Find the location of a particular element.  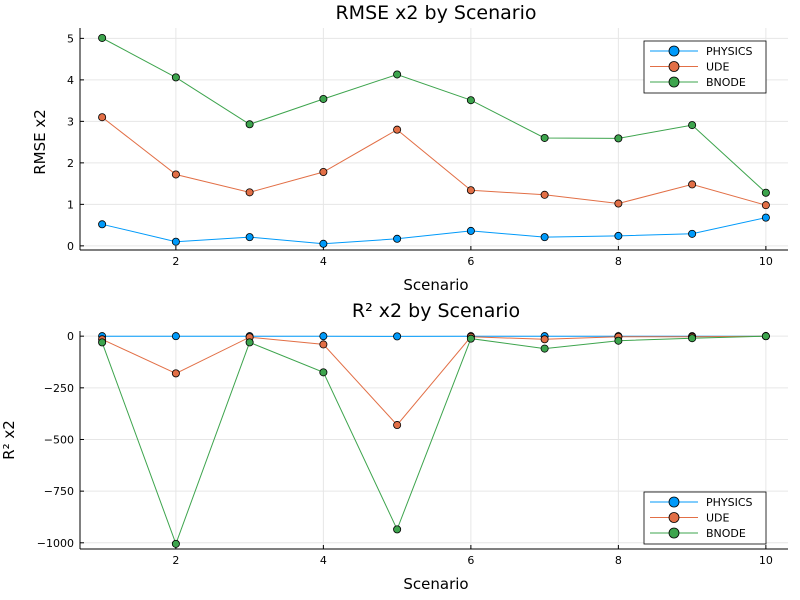

rmse-chart-title: RMSE x2 by Scenario is located at coordinates (435, 13).